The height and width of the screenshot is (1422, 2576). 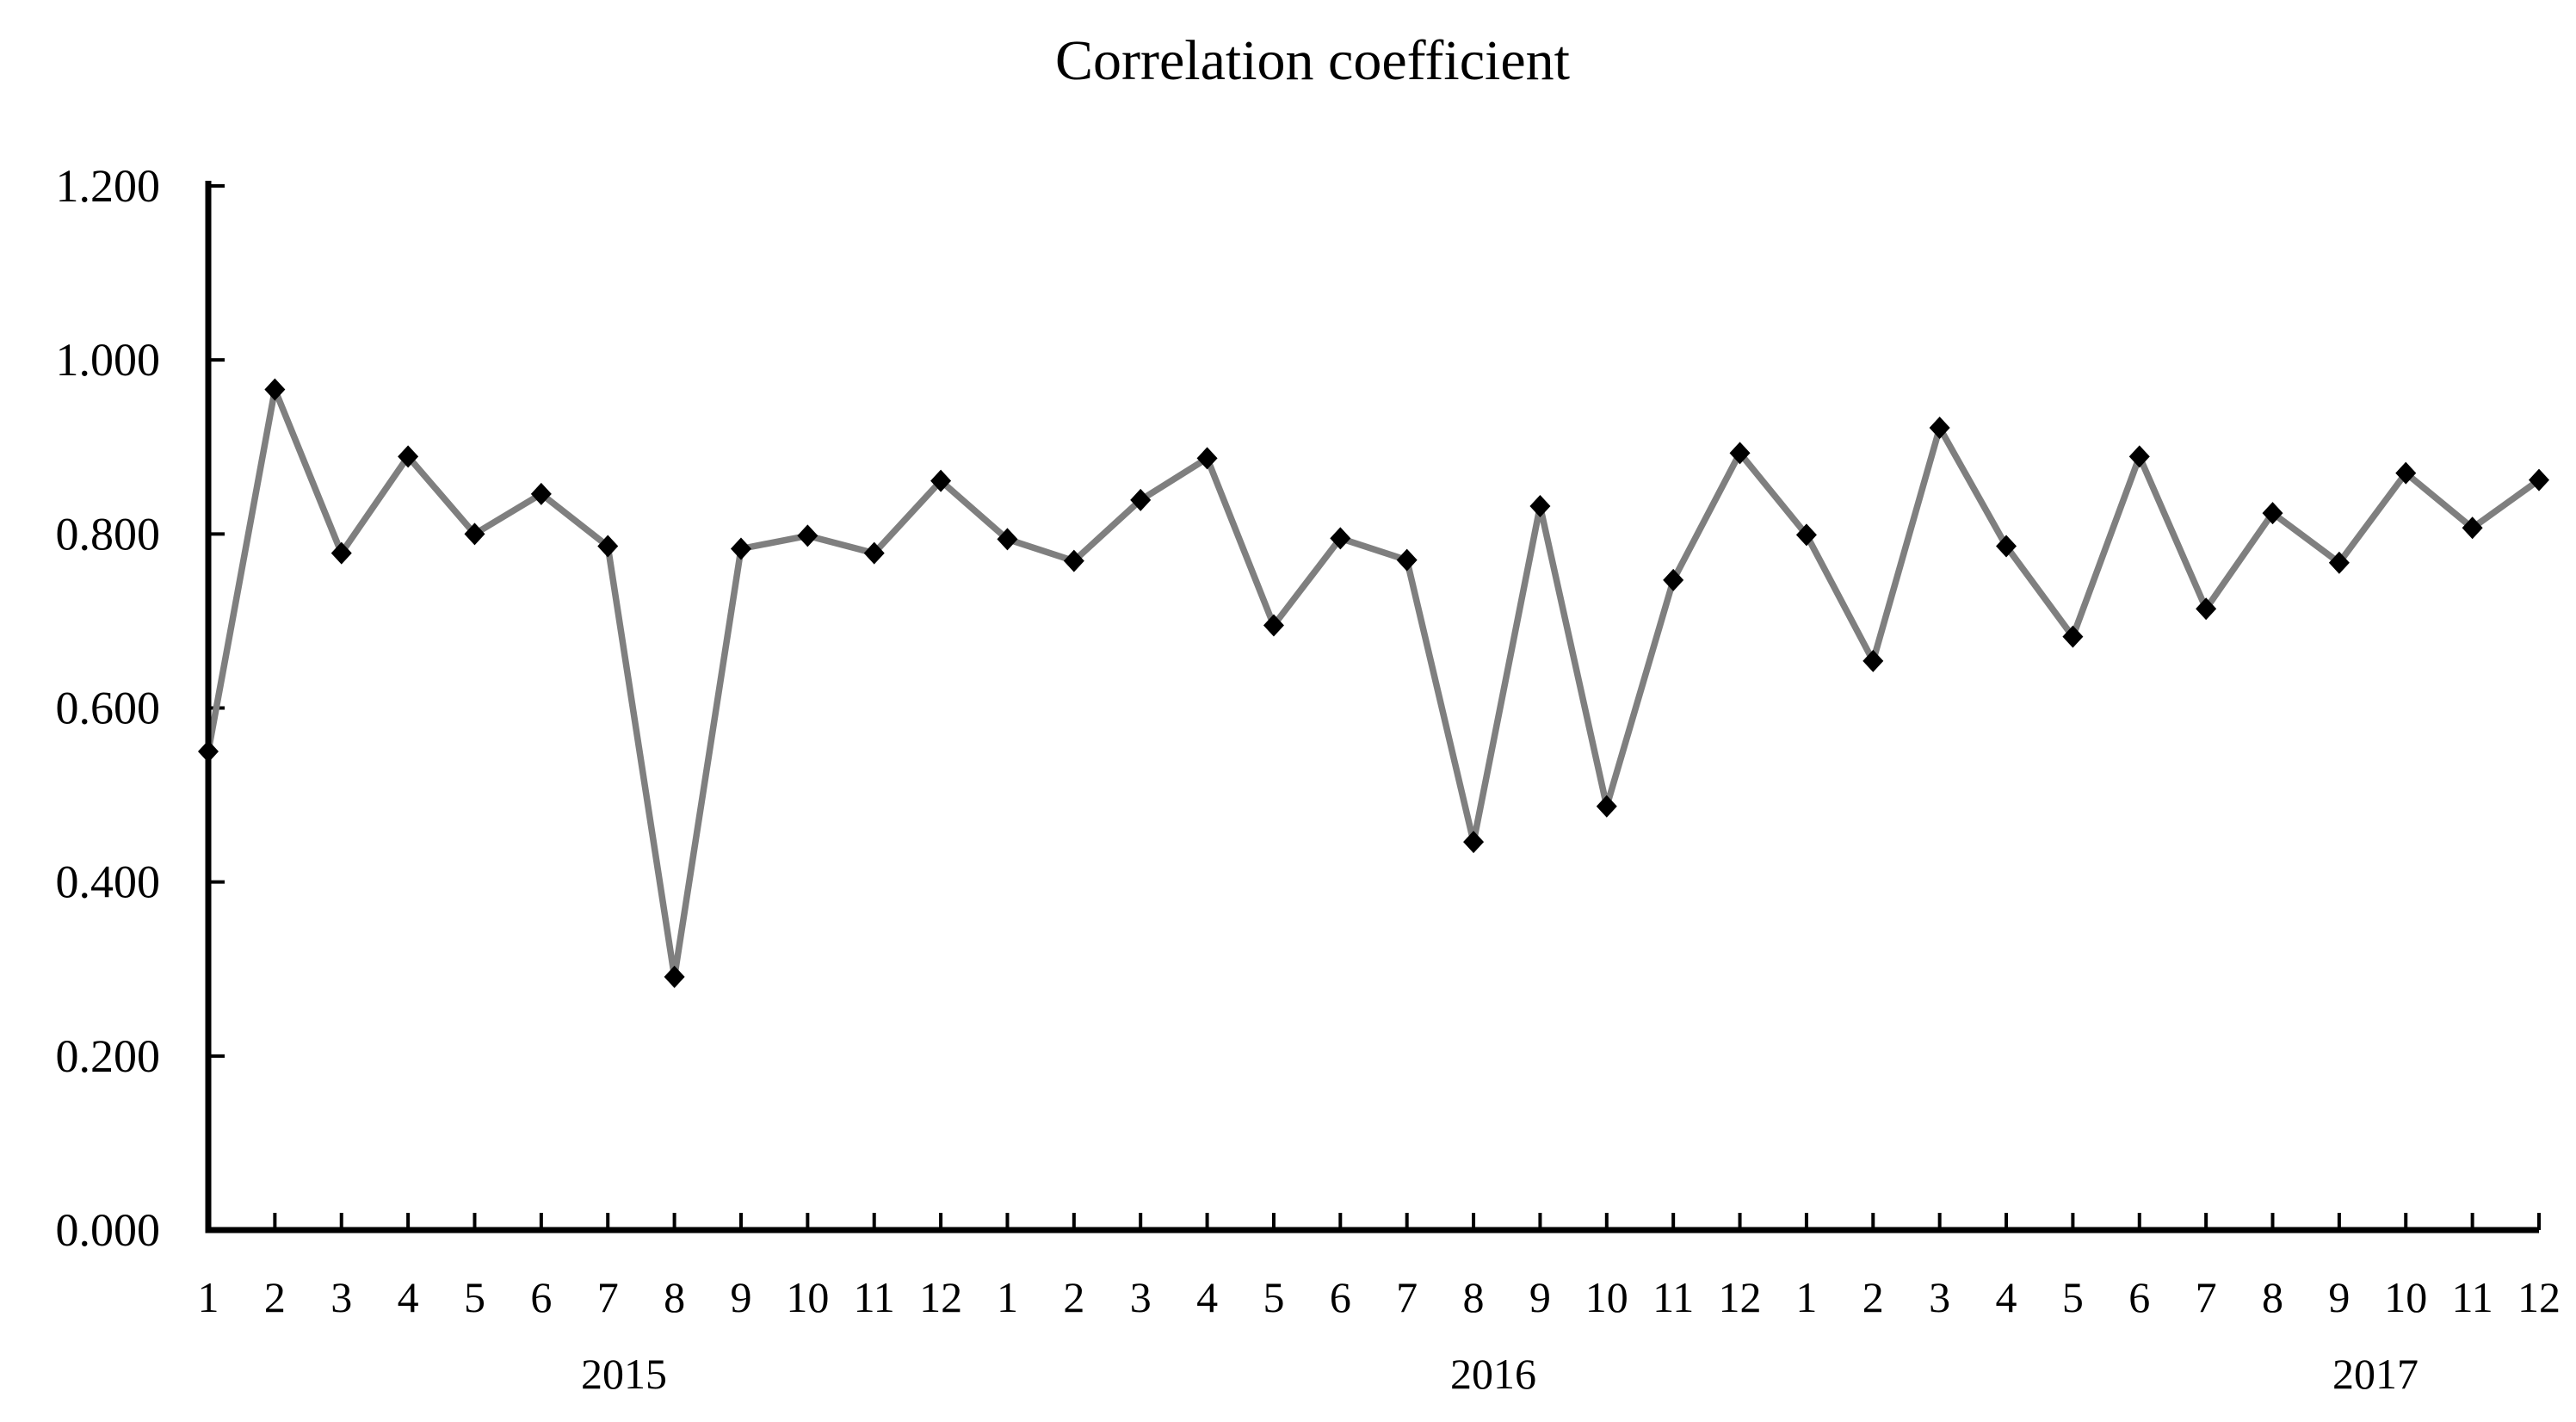 I want to click on chart-title: Correlation coefficient, so click(x=1312, y=60).